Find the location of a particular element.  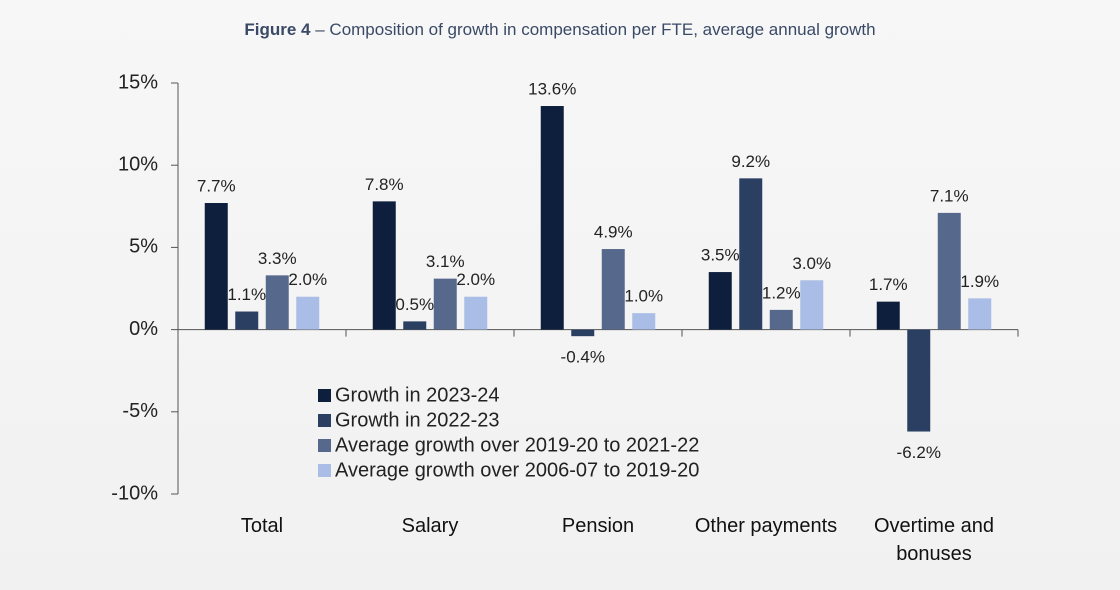

value-label: 0.5% is located at coordinates (414, 304).